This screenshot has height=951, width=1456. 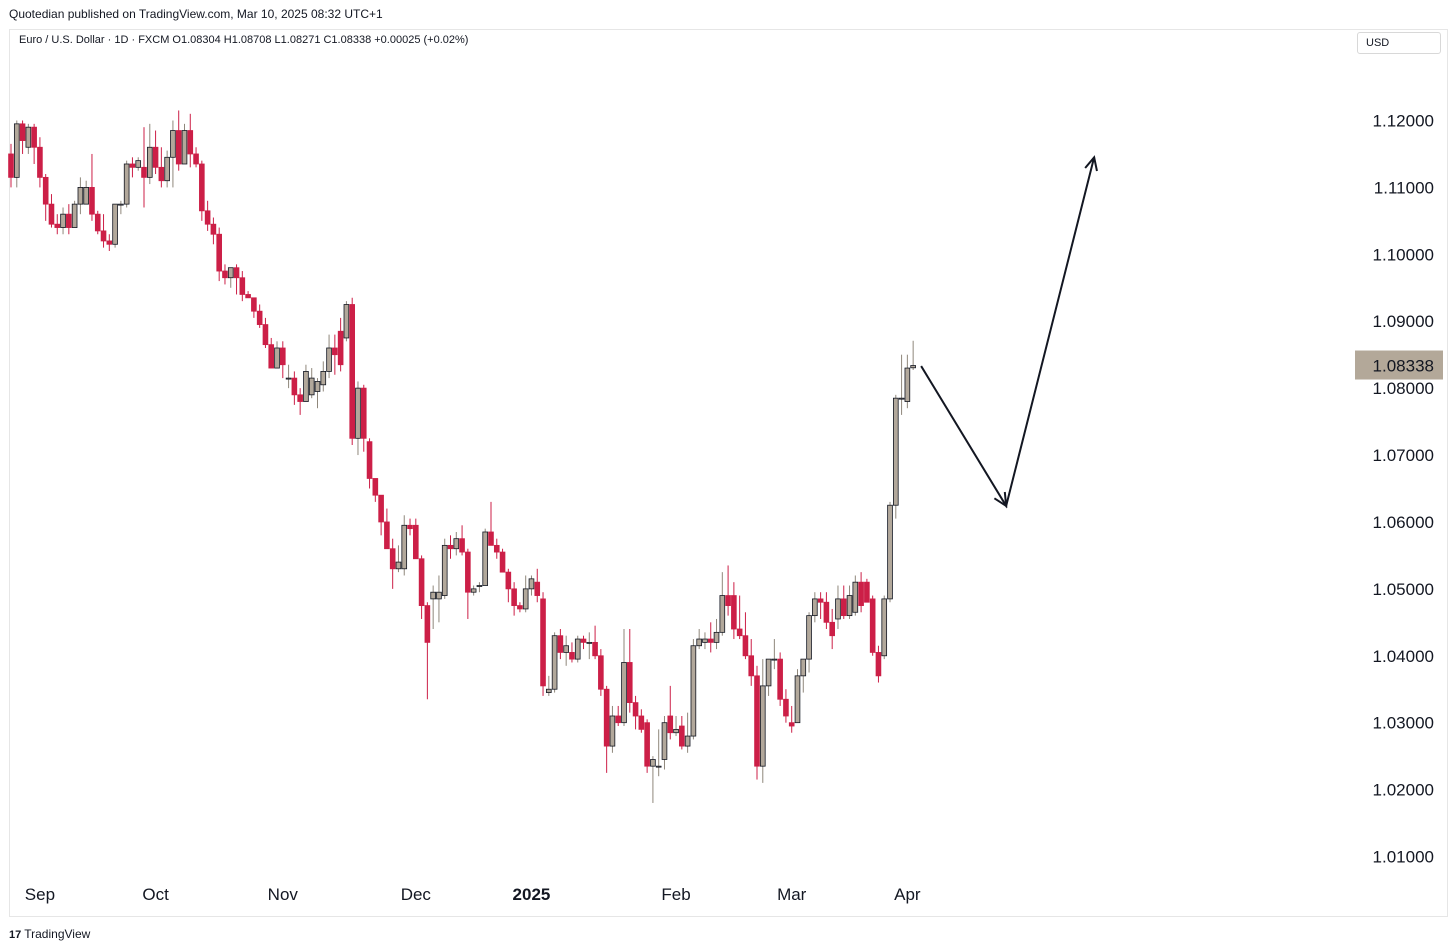 I want to click on time-tick-label: Oct, so click(x=155, y=894).